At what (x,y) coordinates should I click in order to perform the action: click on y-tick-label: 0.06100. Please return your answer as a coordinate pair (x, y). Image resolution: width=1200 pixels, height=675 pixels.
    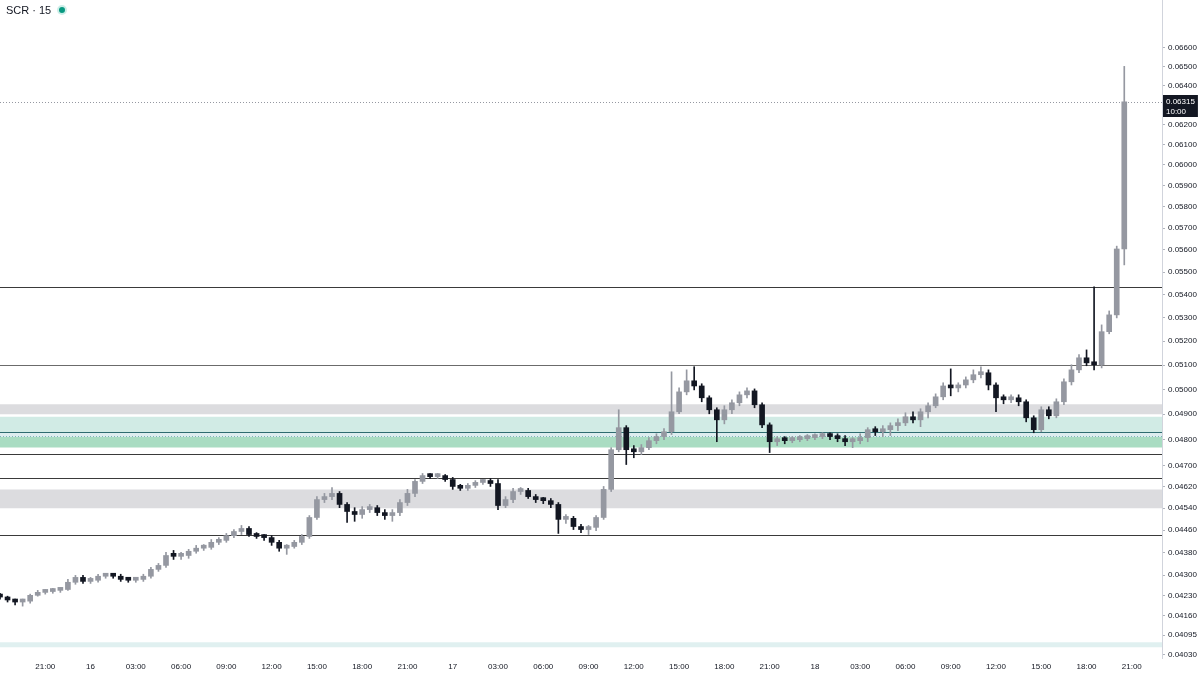
    Looking at the image, I should click on (1183, 144).